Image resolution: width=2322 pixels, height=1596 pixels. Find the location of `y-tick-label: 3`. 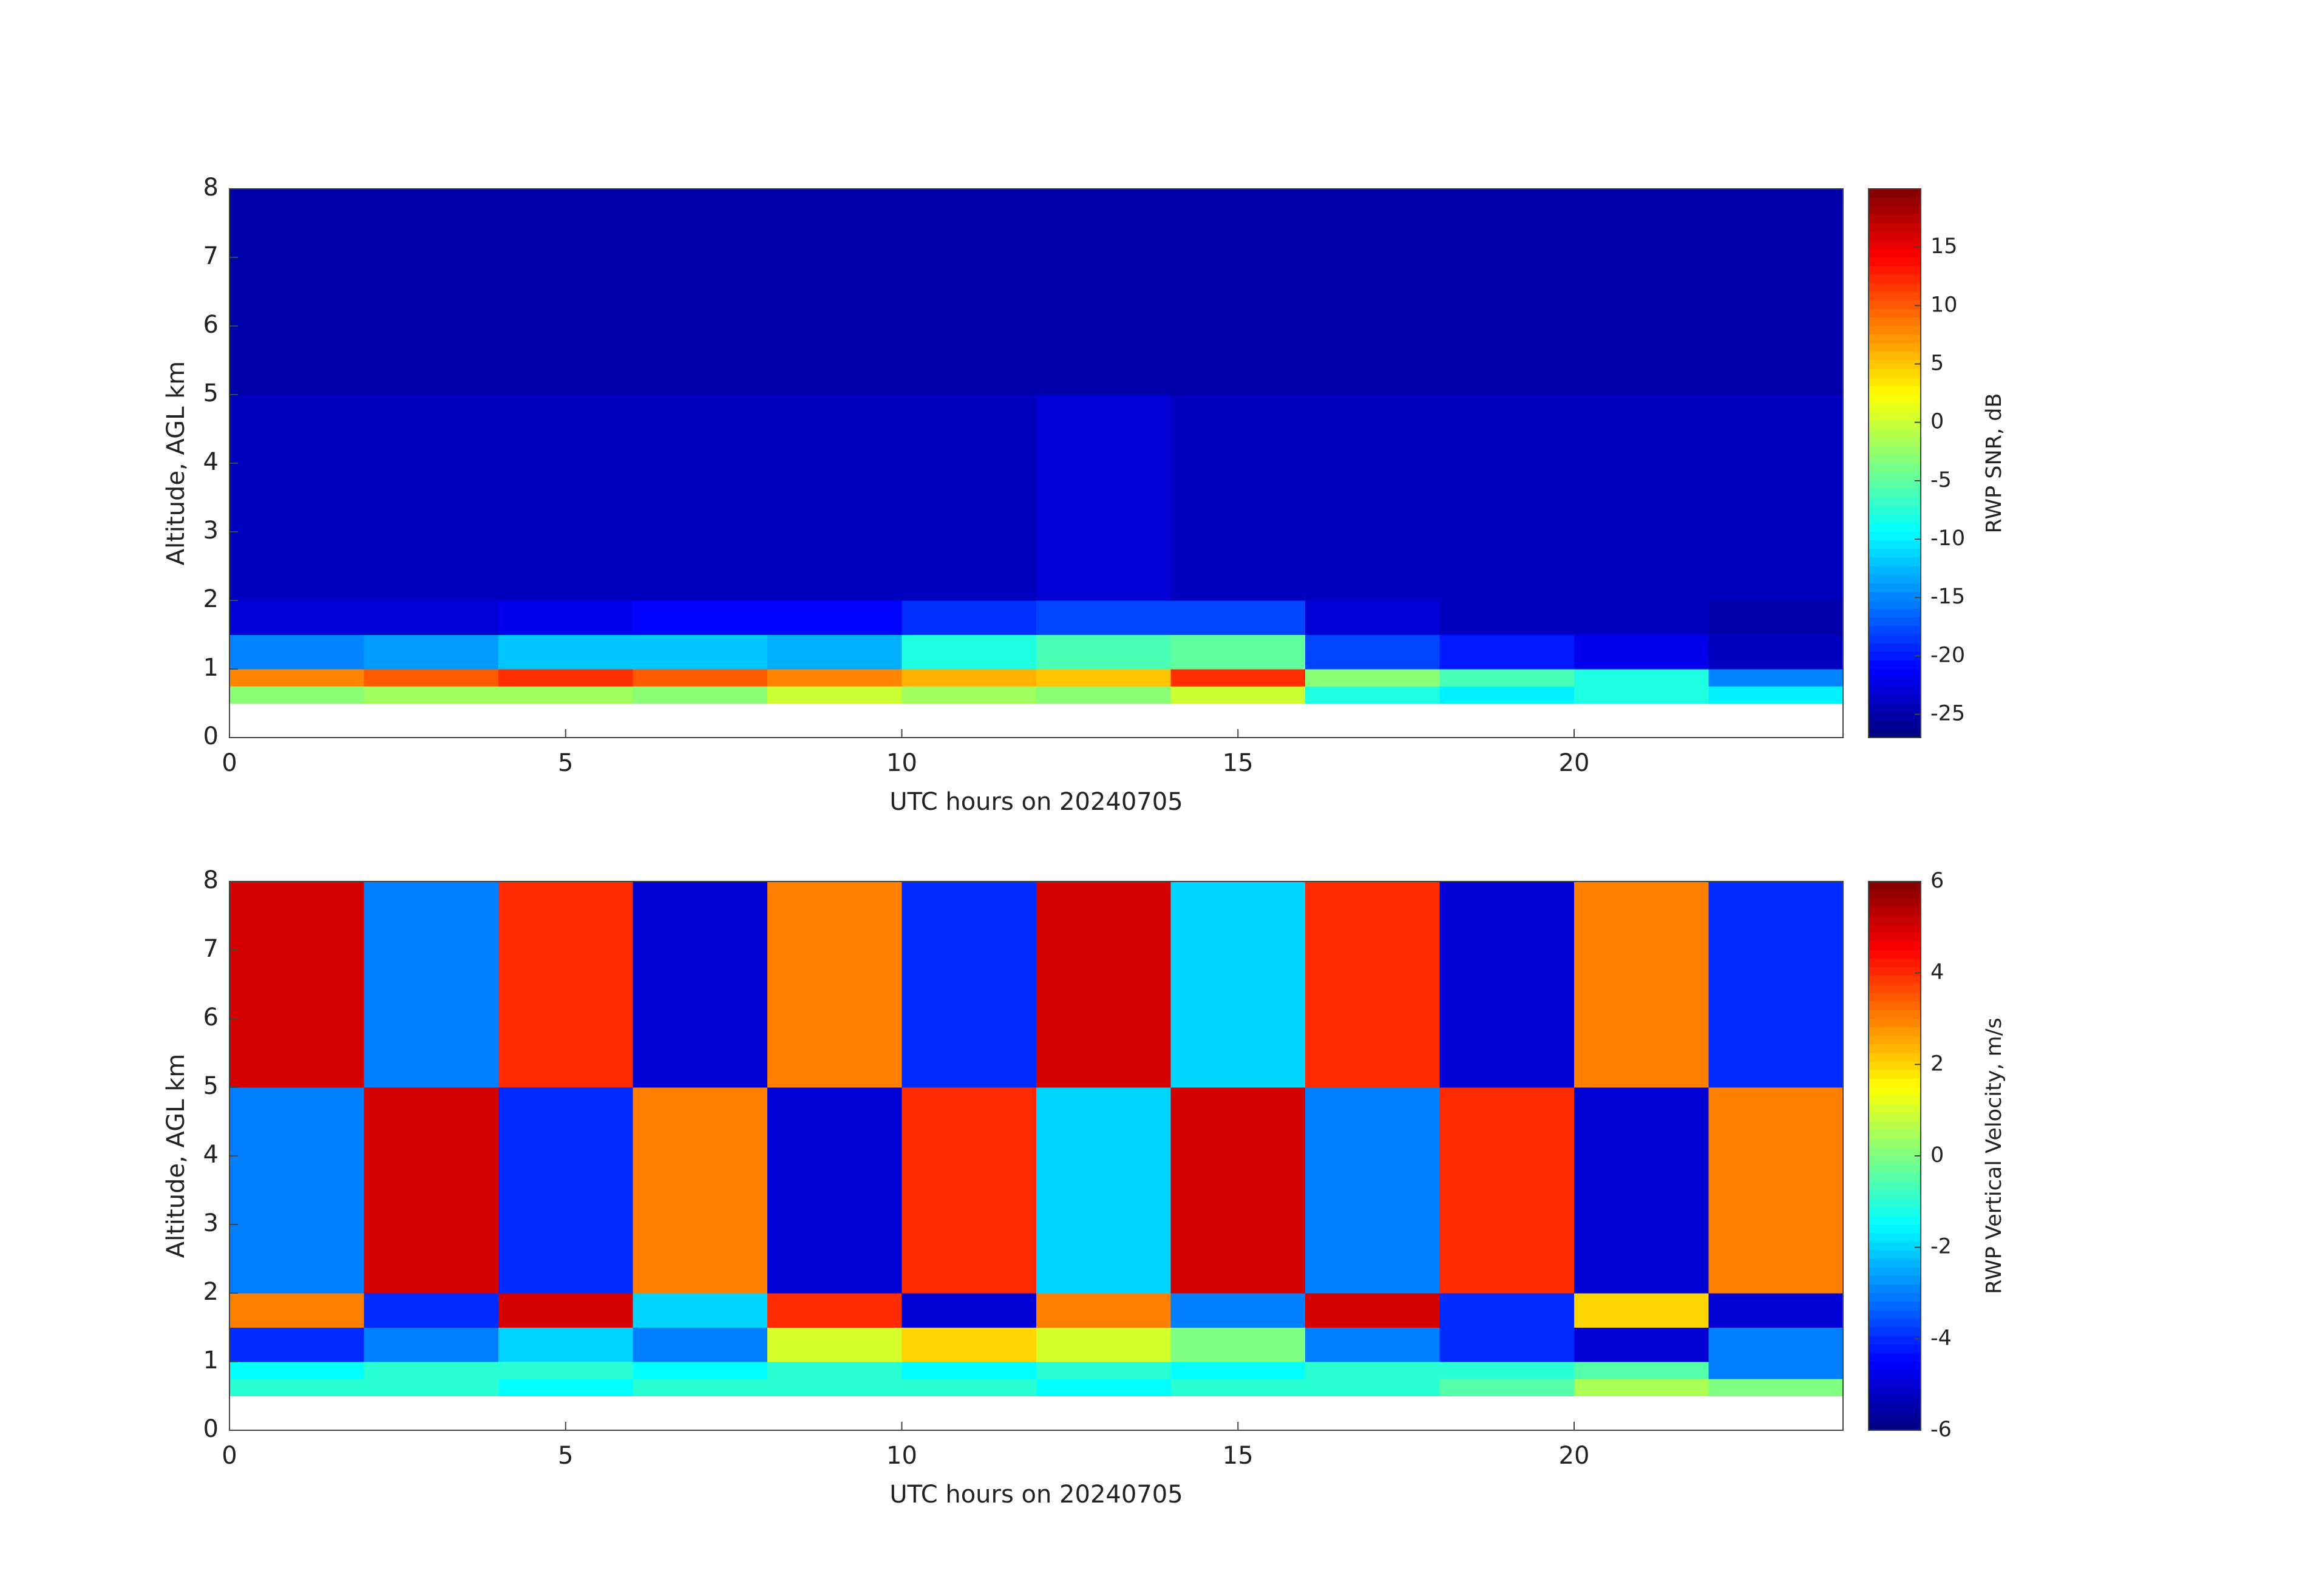

y-tick-label: 3 is located at coordinates (211, 531).